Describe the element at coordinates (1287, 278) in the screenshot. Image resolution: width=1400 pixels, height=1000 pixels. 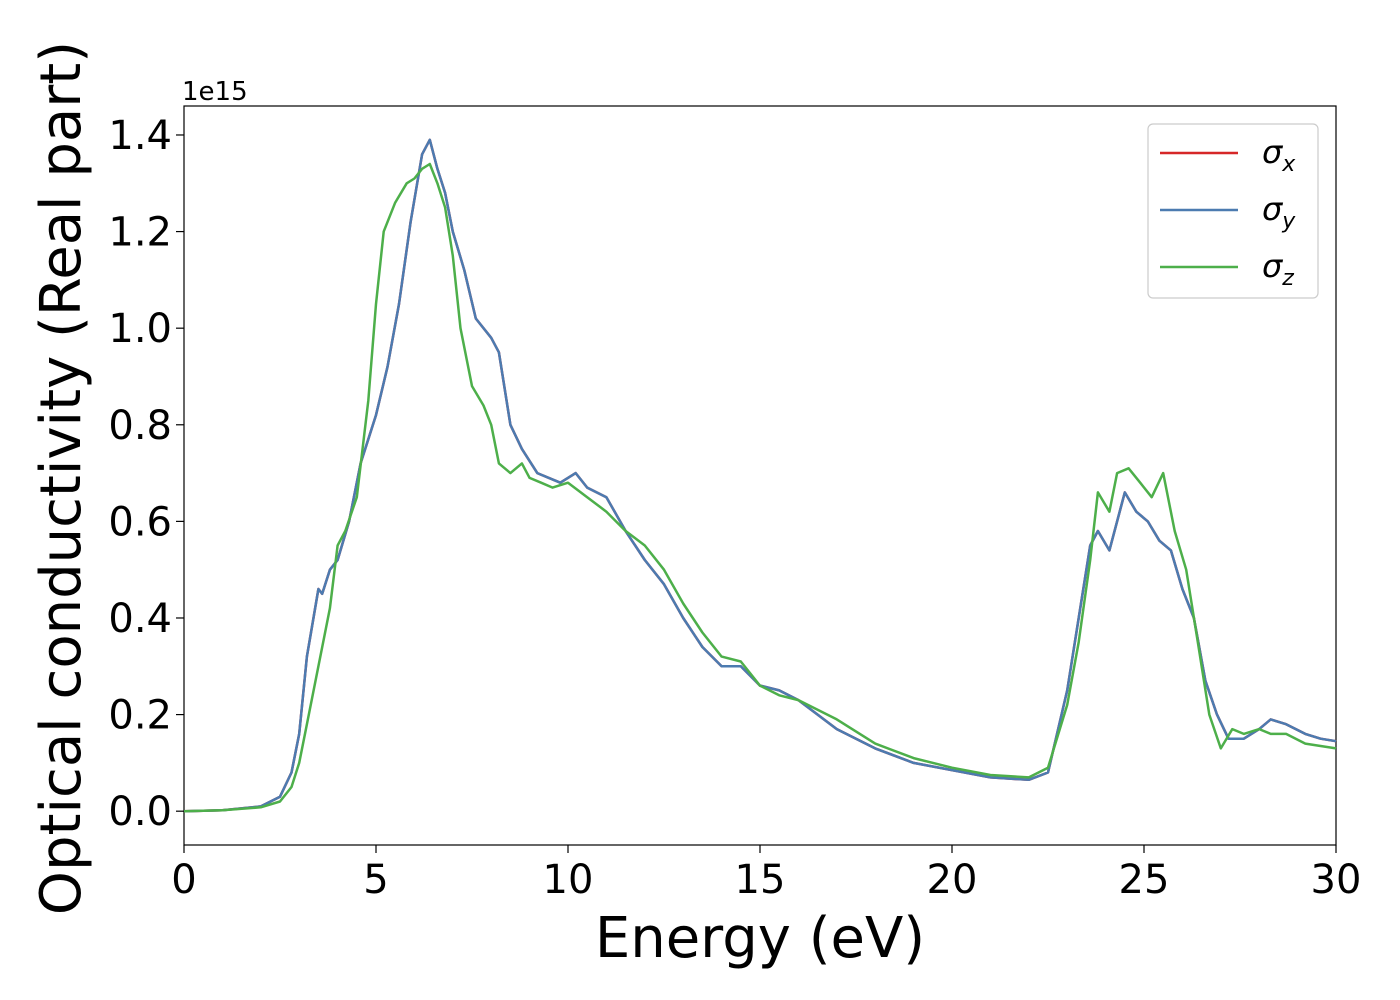
I see `legend-subscript: z` at that location.